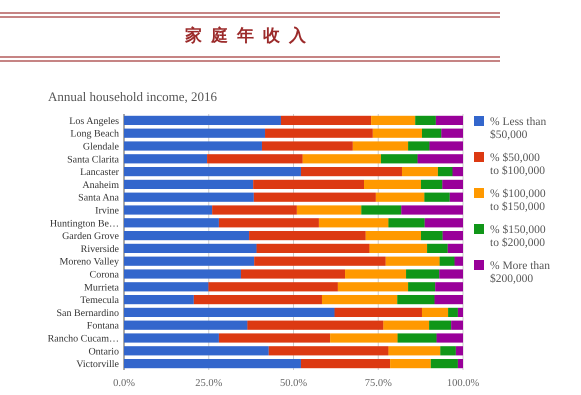  What do you see at coordinates (518, 164) in the screenshot?
I see `legend-label: % $50,000 to $100,000` at bounding box center [518, 164].